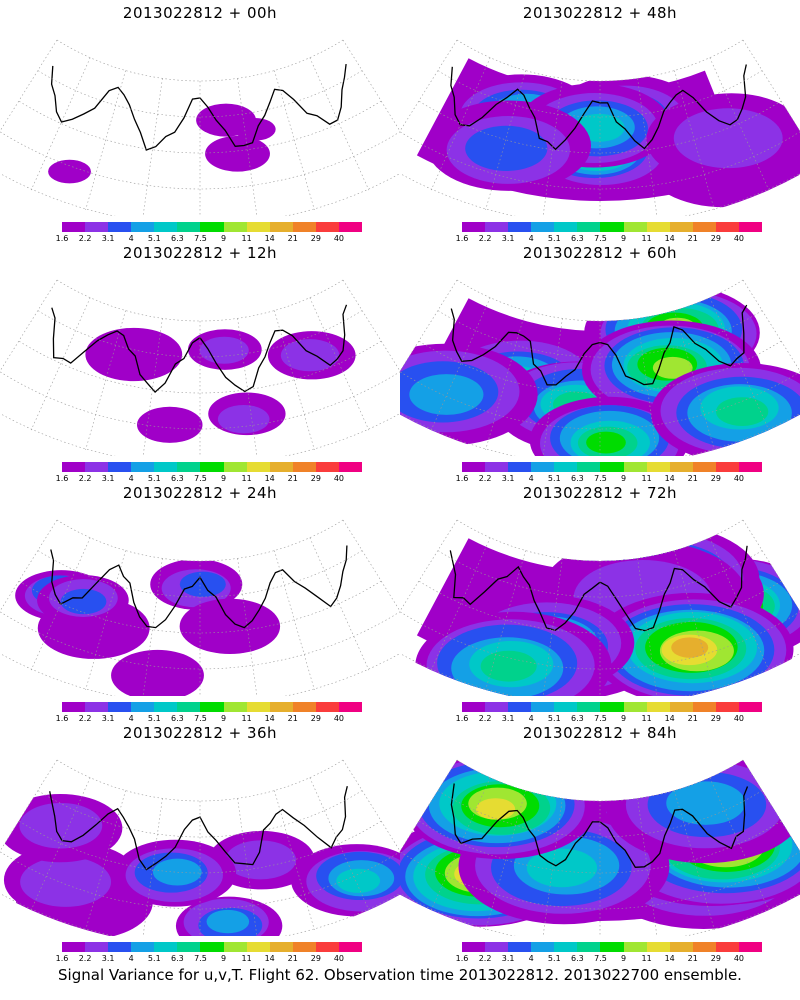 The image size is (800, 1000). Describe the element at coordinates (200, 13) in the screenshot. I see `panel-title: 2013022812 + 00h` at that location.